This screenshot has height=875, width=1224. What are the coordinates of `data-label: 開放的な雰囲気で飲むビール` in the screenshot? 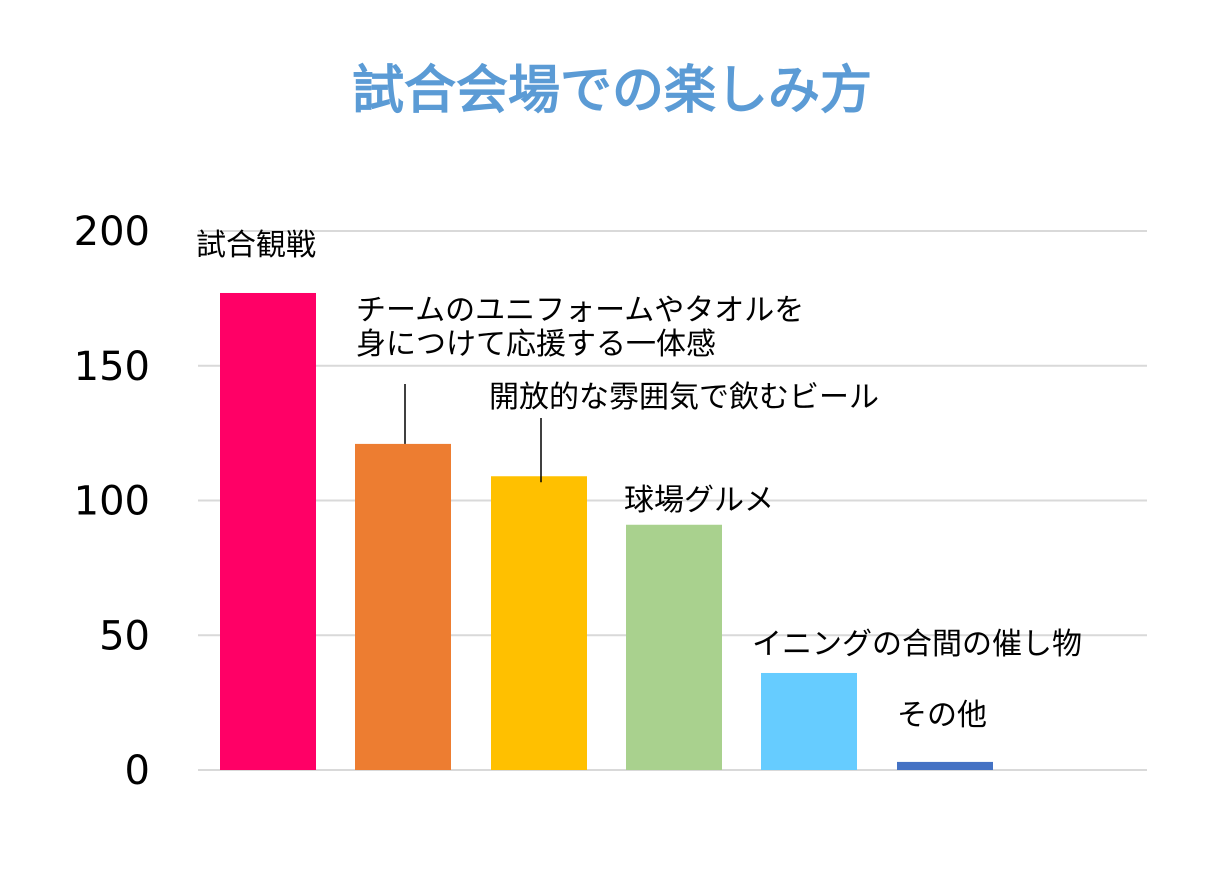 It's located at (684, 397).